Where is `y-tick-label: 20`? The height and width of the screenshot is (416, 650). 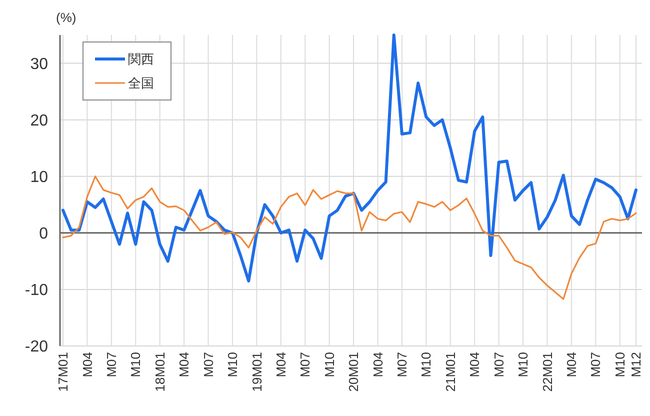 y-tick-label: 20 is located at coordinates (39, 121).